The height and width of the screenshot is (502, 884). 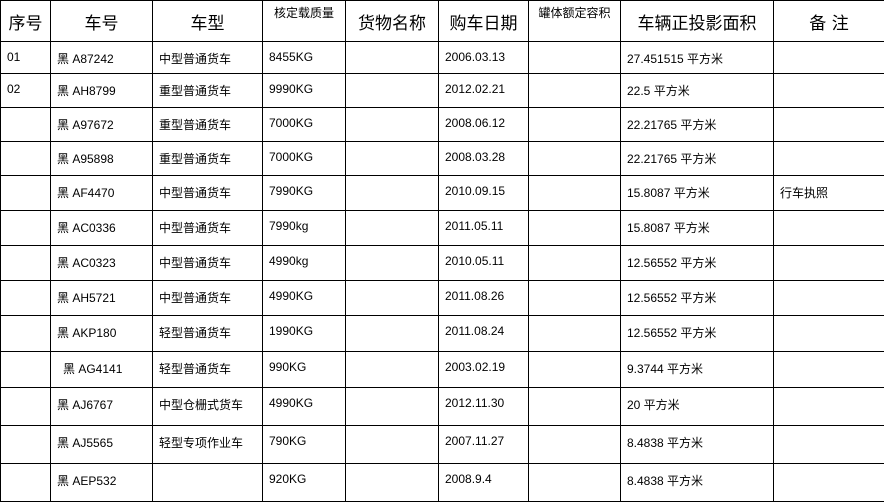 I want to click on table-cell: 1990KG, so click(x=304, y=334).